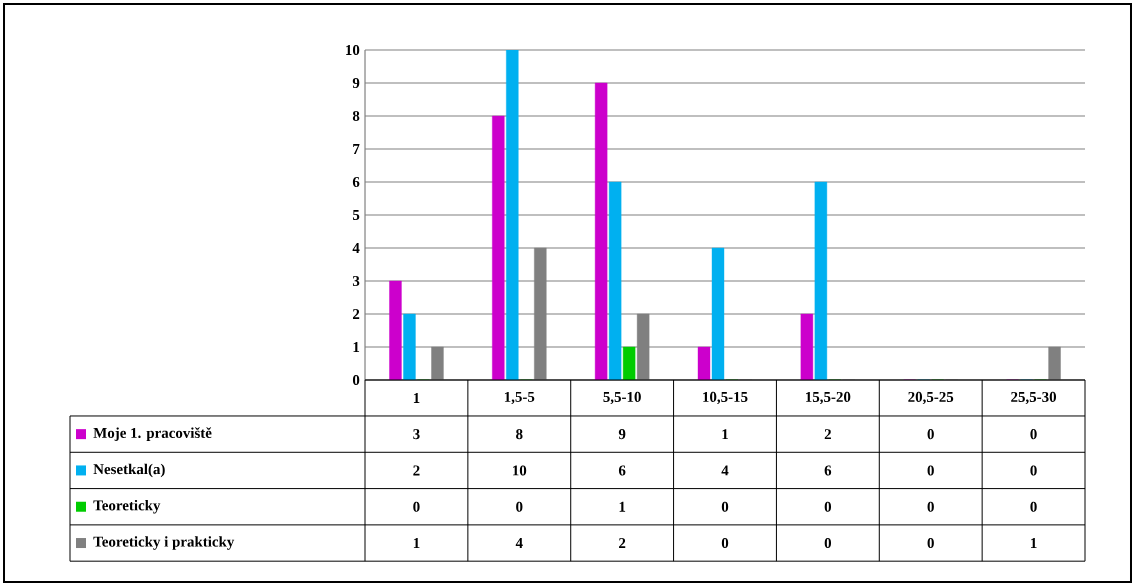  What do you see at coordinates (520, 470) in the screenshot?
I see `data-label: 10` at bounding box center [520, 470].